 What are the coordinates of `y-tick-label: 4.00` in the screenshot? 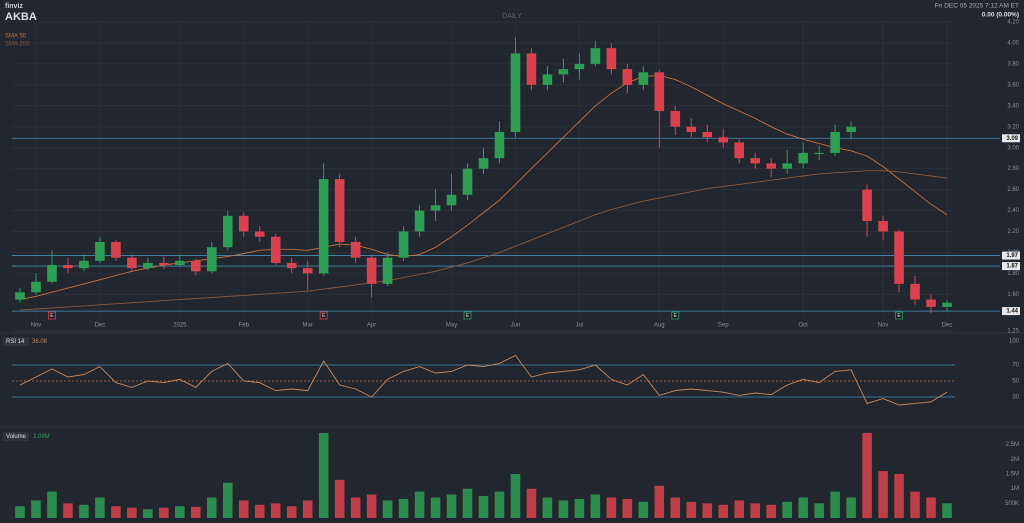 It's located at (1013, 44).